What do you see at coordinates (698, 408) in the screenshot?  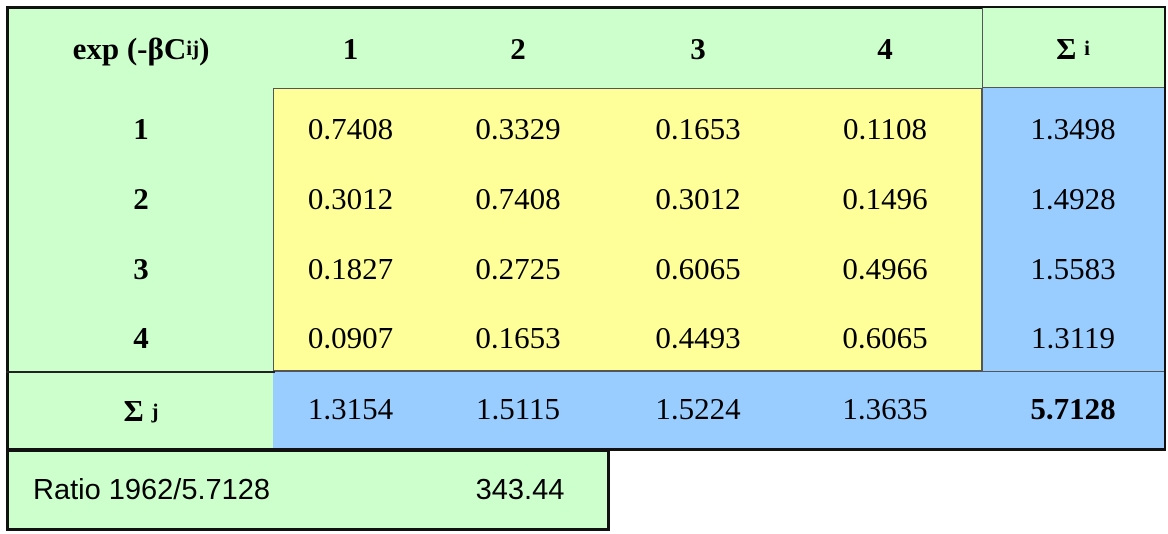 I see `column-sum-cell: 1.5224` at bounding box center [698, 408].